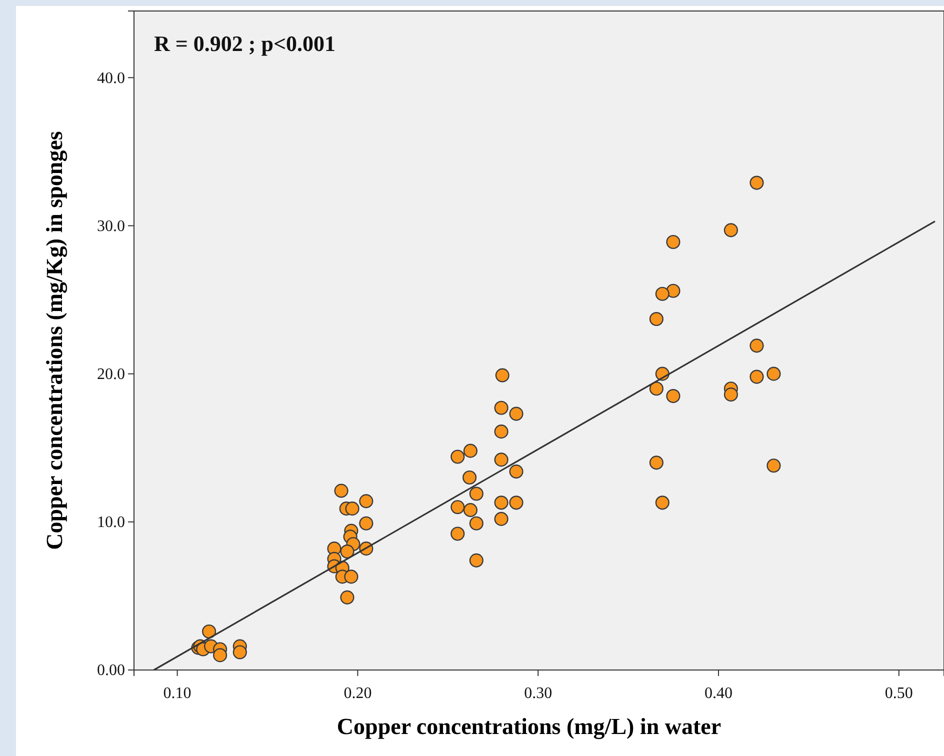  Describe the element at coordinates (718, 693) in the screenshot. I see `x-tick-label: 0.40` at that location.